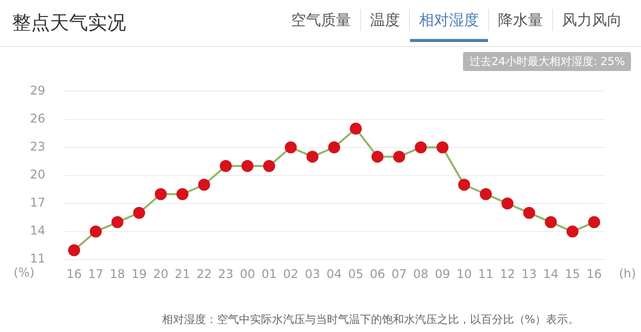  What do you see at coordinates (399, 273) in the screenshot?
I see `x-tick-label: 07` at bounding box center [399, 273].